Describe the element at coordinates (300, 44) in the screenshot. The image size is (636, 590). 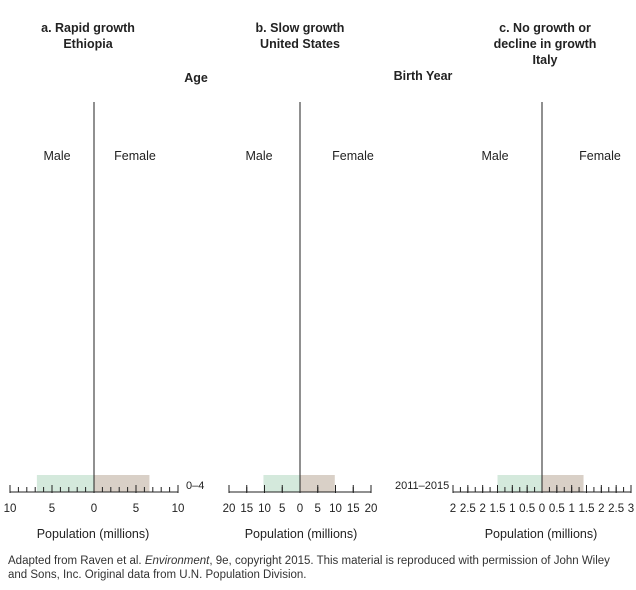
I see `panel-title-line2: United States` at that location.